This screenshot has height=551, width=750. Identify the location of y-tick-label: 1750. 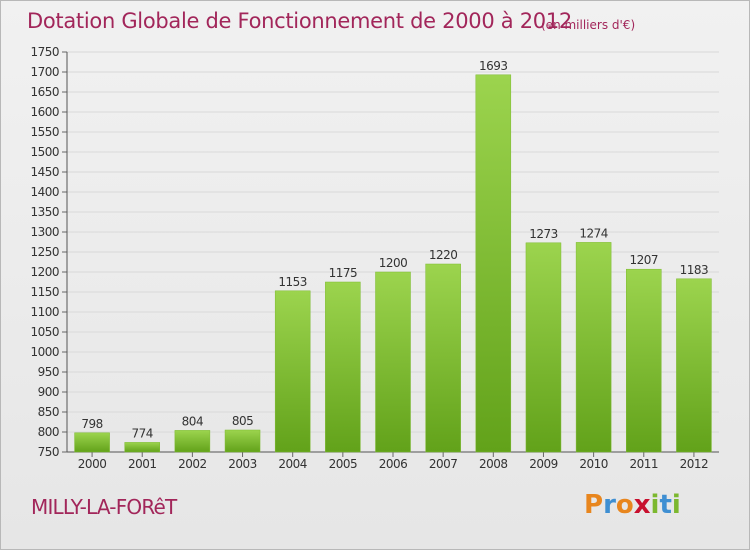
(44, 52).